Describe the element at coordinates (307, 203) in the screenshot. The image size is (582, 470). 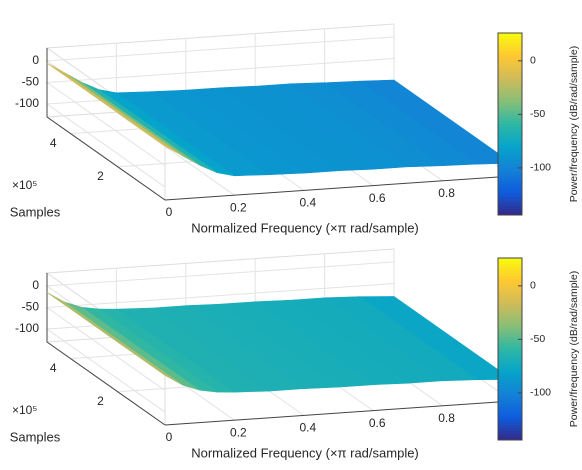
I see `x-tick-label: 0.4` at that location.